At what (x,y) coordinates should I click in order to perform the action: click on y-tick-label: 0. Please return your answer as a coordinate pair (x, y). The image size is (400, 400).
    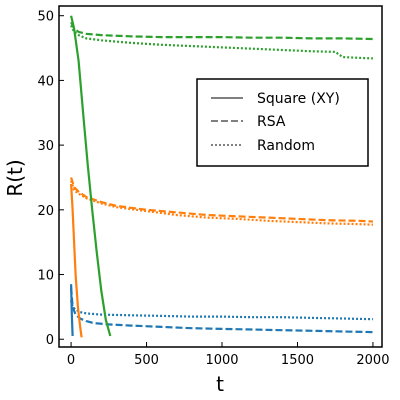
    Looking at the image, I should click on (50, 340).